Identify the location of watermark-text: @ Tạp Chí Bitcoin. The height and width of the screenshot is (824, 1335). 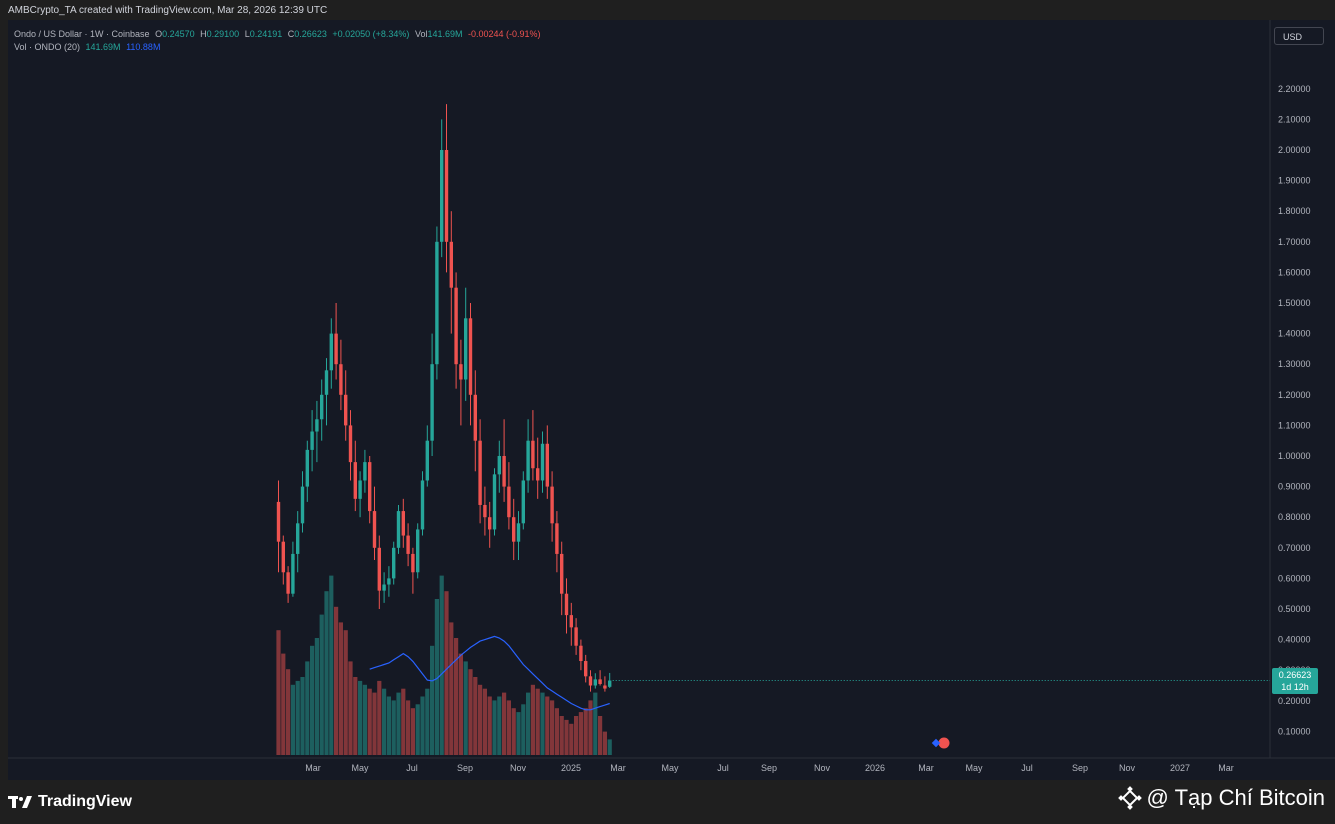
(1235, 797).